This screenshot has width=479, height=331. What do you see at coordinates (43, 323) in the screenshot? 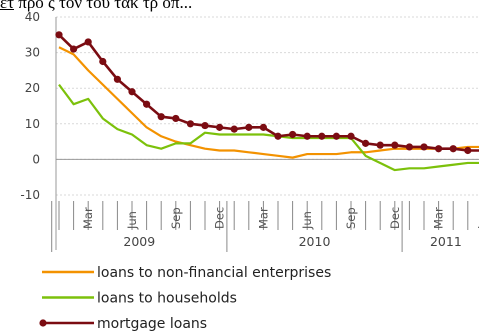
I see `legend-marker` at bounding box center [43, 323].